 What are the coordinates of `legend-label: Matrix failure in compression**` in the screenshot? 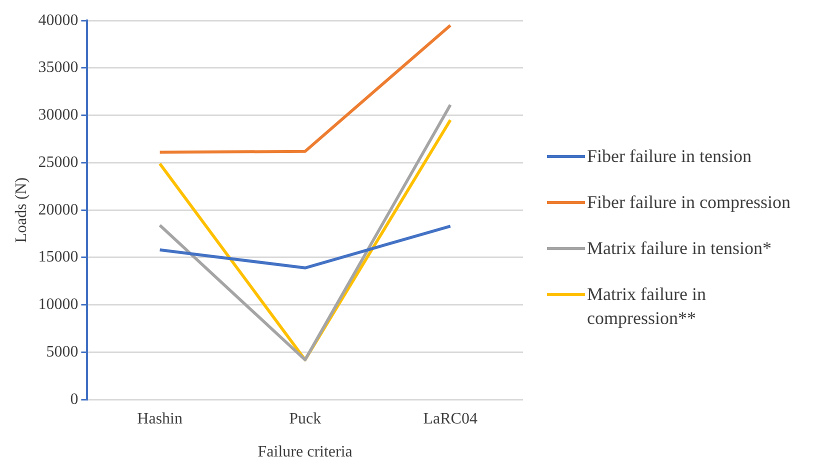 It's located at (647, 306).